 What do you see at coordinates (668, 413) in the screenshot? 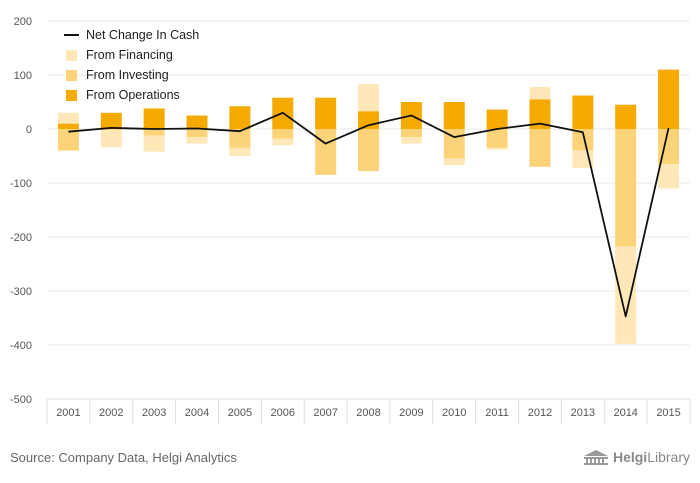
I see `x-tick-label: 2015` at bounding box center [668, 413].